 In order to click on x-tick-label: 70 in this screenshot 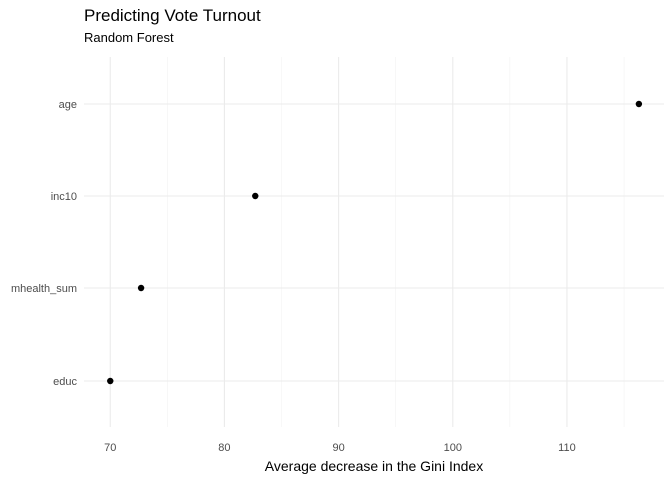, I will do `click(110, 448)`.